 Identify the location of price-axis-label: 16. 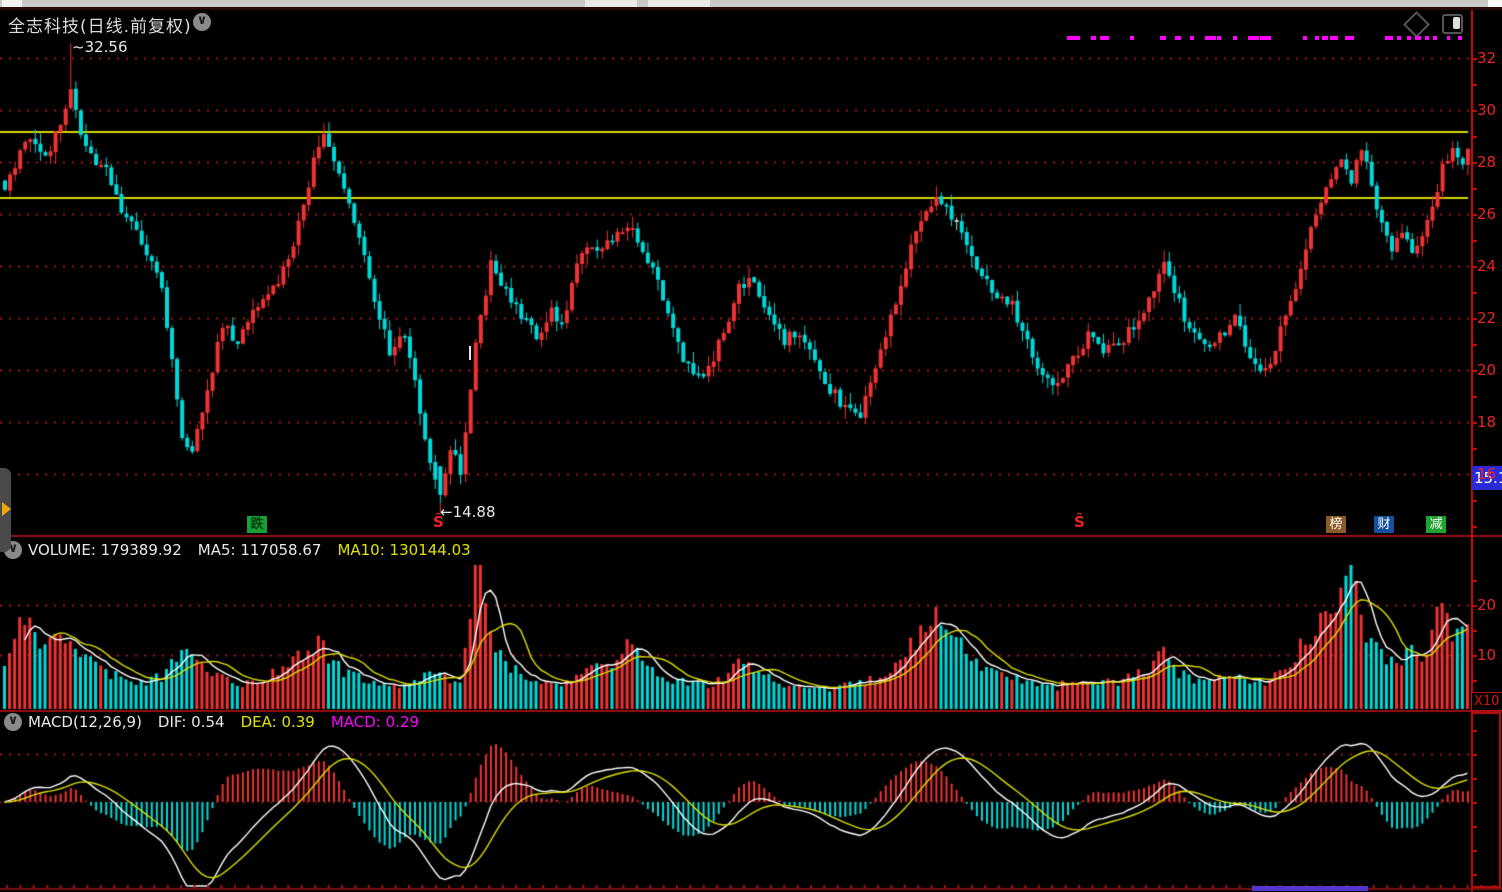
(1487, 474).